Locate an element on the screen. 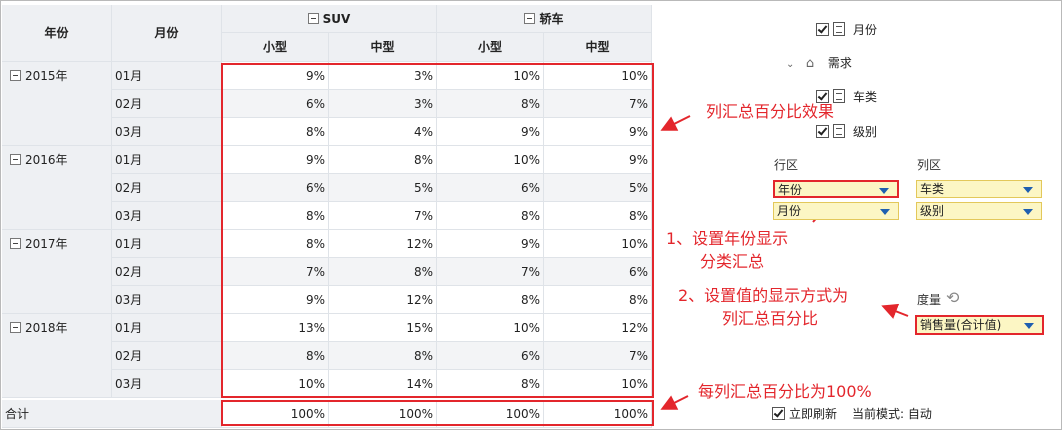 Image resolution: width=1062 pixels, height=430 pixels. row-zone-month: 月份 is located at coordinates (836, 211).